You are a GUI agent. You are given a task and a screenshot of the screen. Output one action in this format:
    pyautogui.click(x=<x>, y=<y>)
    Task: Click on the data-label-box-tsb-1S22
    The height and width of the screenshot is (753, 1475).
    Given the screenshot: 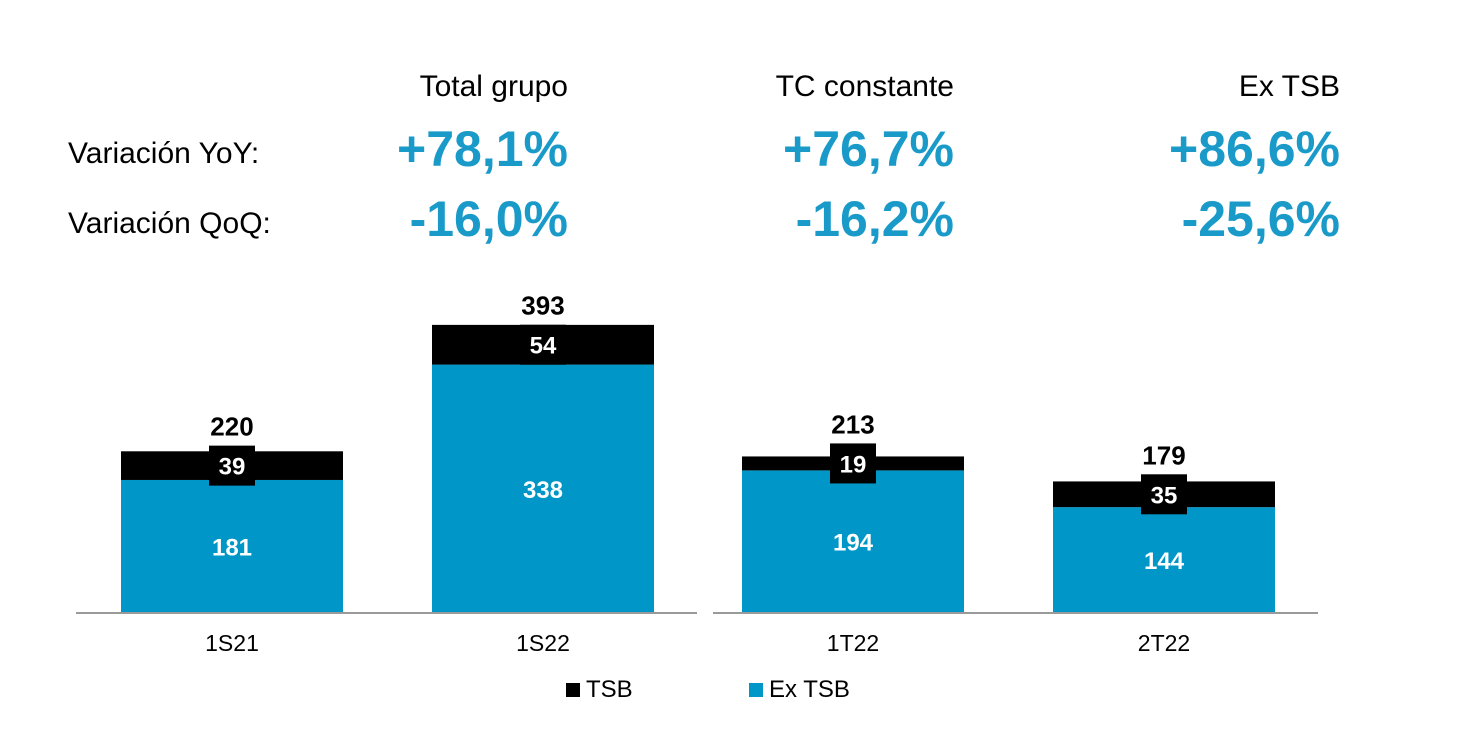 What is the action you would take?
    pyautogui.click(x=543, y=344)
    